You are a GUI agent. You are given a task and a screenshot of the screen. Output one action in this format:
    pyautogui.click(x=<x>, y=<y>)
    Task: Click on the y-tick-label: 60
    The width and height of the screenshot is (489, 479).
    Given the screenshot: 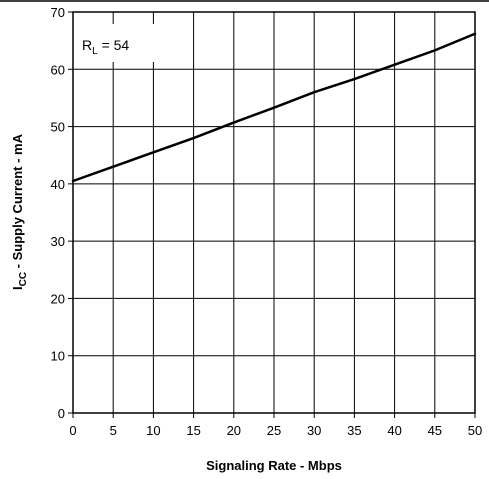 What is the action you would take?
    pyautogui.click(x=58, y=69)
    